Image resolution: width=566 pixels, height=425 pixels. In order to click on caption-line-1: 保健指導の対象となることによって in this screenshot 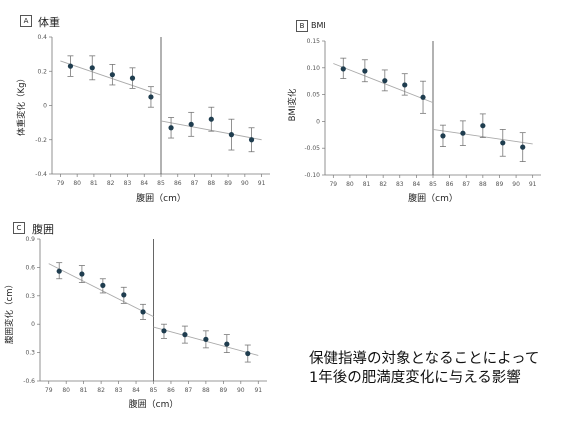, I will do `click(424, 359)`.